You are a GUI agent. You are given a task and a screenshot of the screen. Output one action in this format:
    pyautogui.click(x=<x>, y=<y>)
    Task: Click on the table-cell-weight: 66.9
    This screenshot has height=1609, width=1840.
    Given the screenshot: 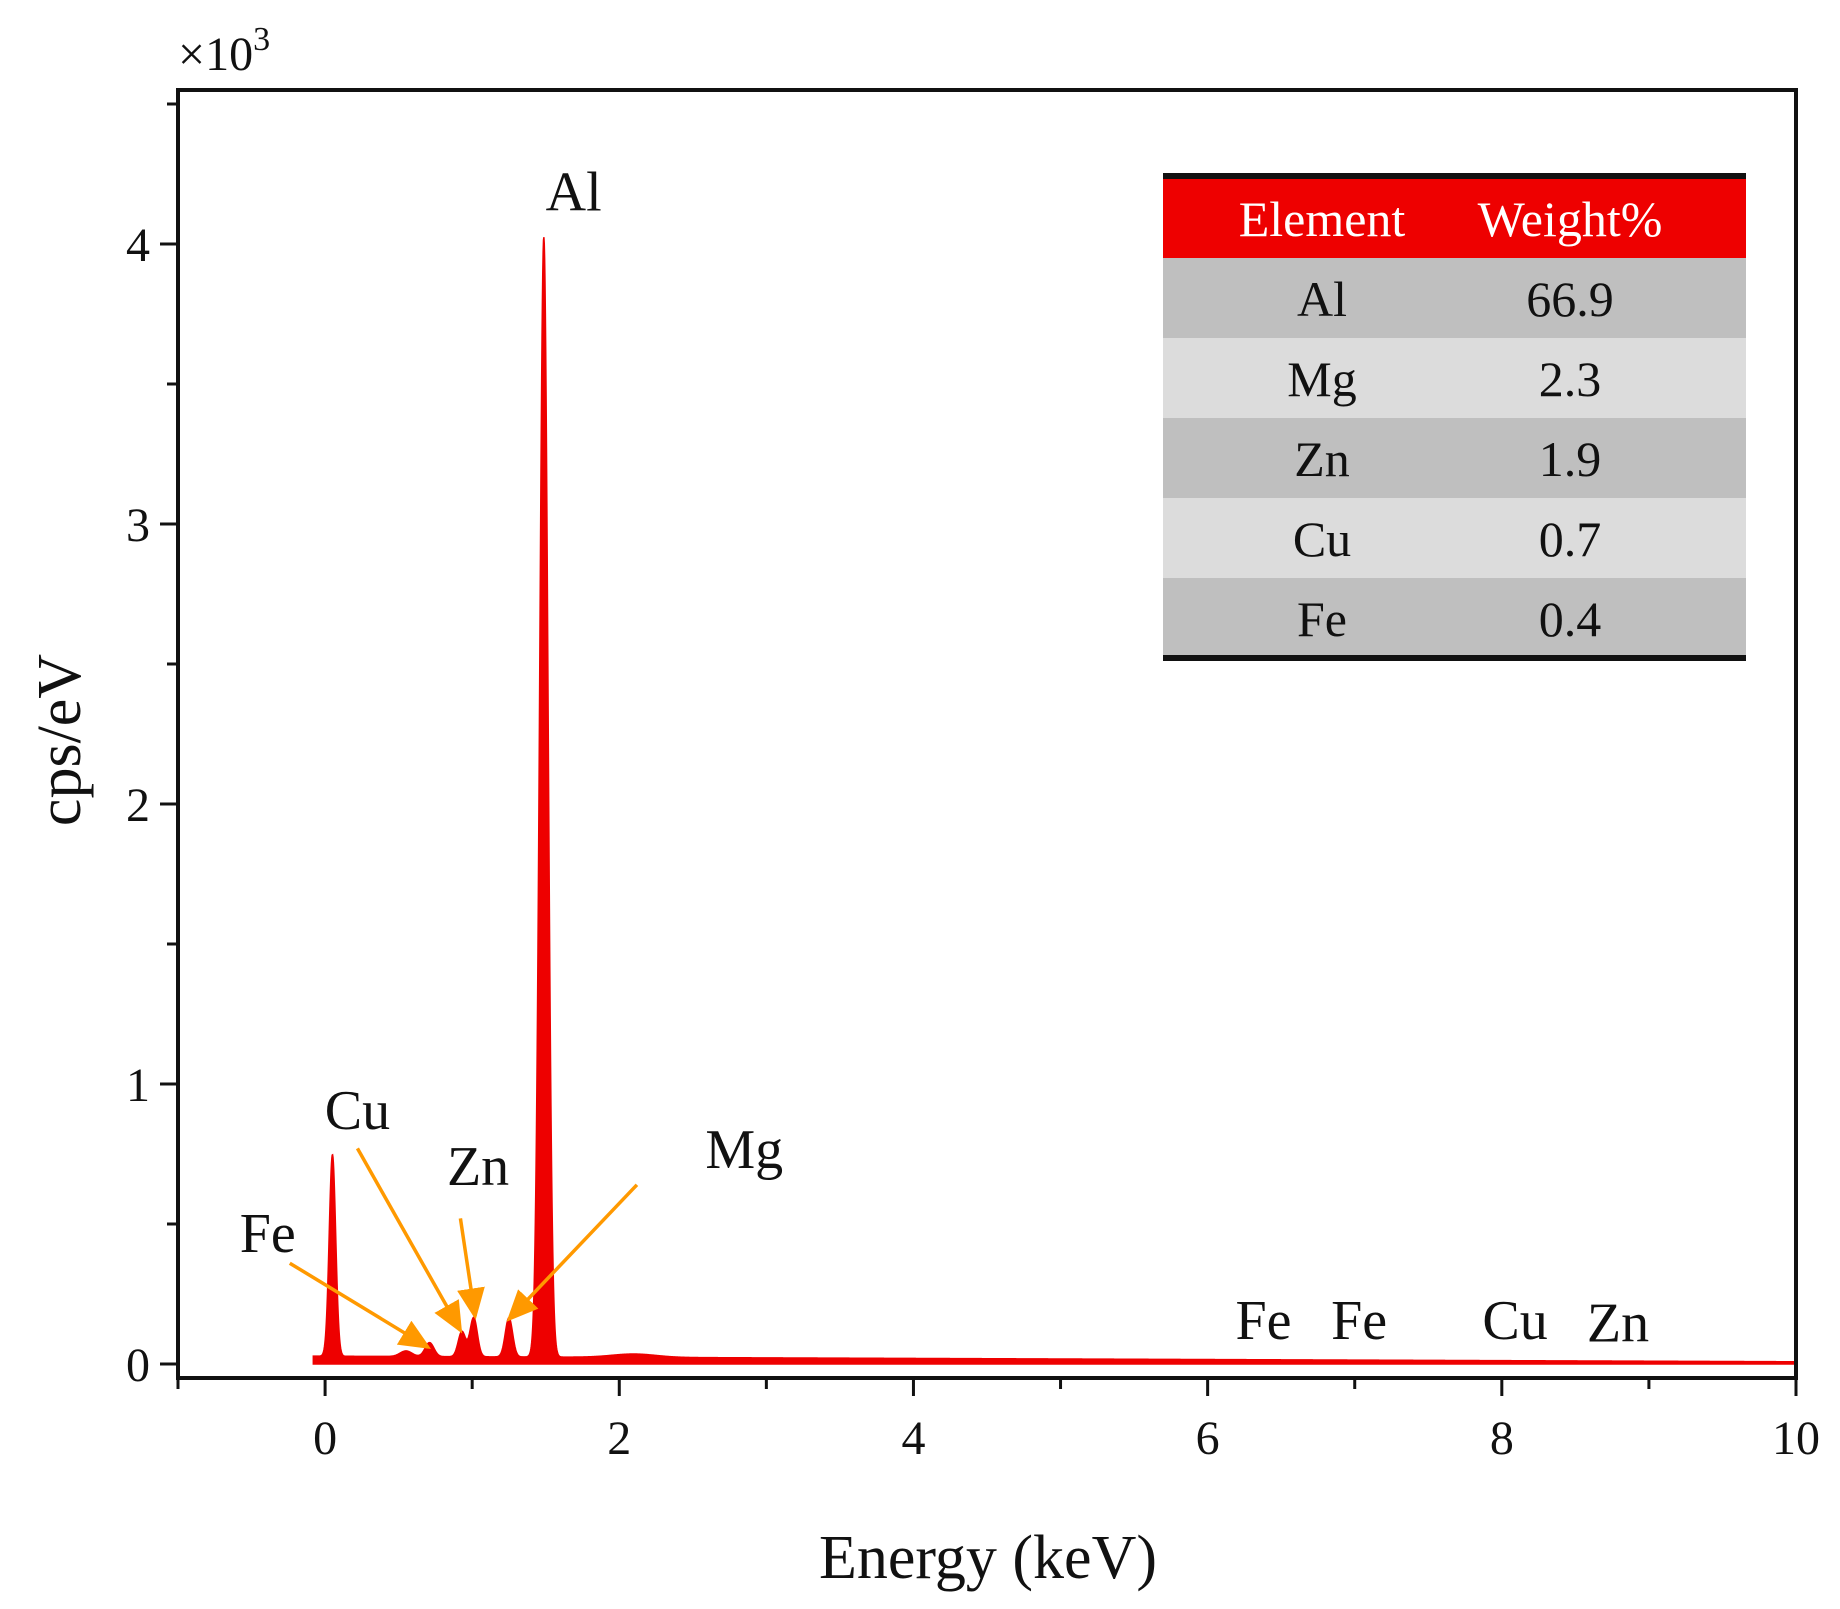 What is the action you would take?
    pyautogui.click(x=1570, y=299)
    